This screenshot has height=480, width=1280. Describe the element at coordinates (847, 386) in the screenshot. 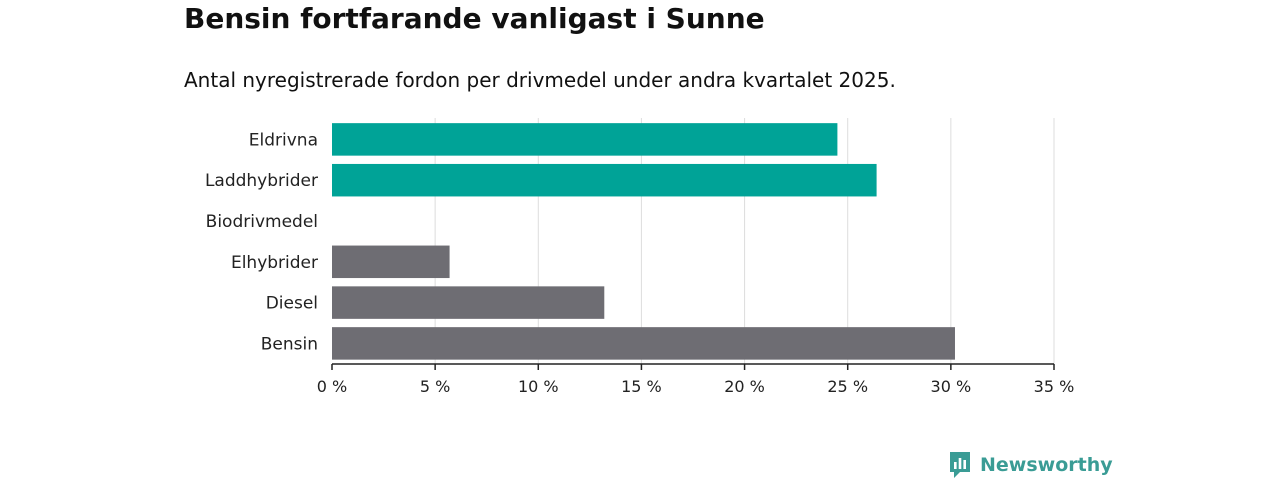

I see `x-tick-label: 25 %` at that location.